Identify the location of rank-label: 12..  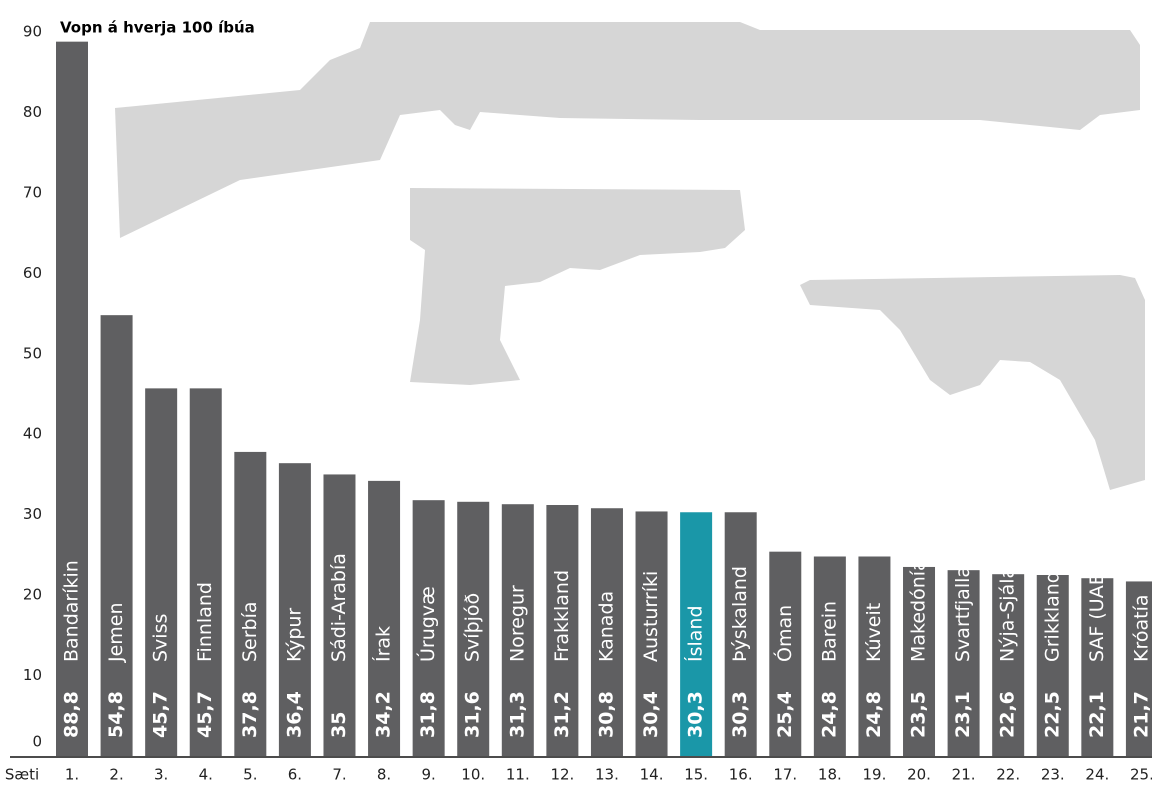
(562, 775).